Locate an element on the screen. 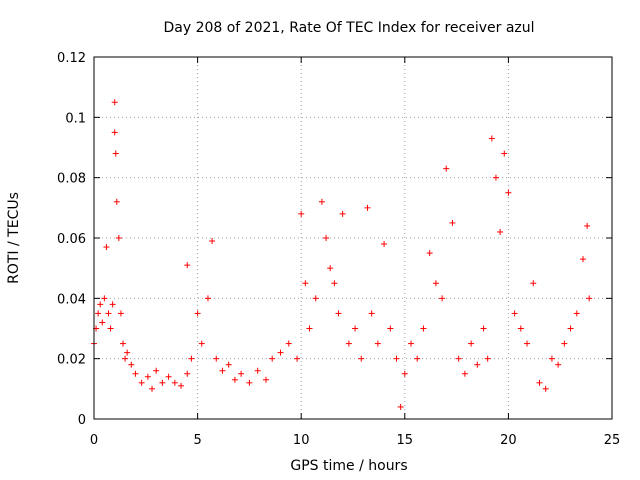  y-tick-label: 0 is located at coordinates (82, 420).